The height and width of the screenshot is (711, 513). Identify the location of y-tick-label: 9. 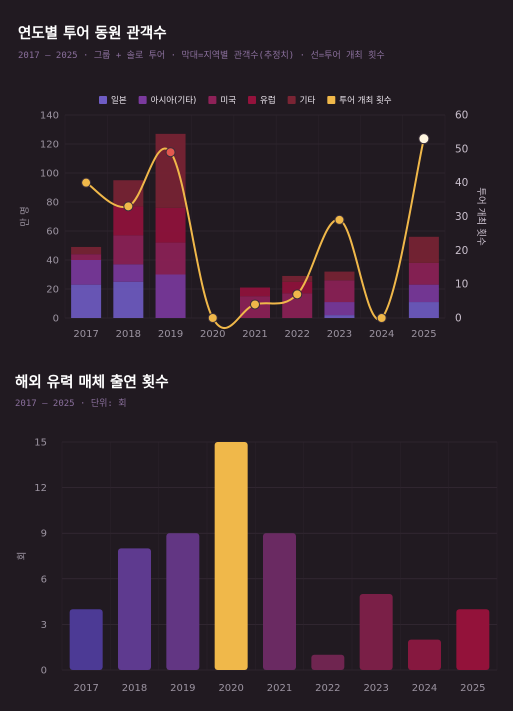
(44, 534).